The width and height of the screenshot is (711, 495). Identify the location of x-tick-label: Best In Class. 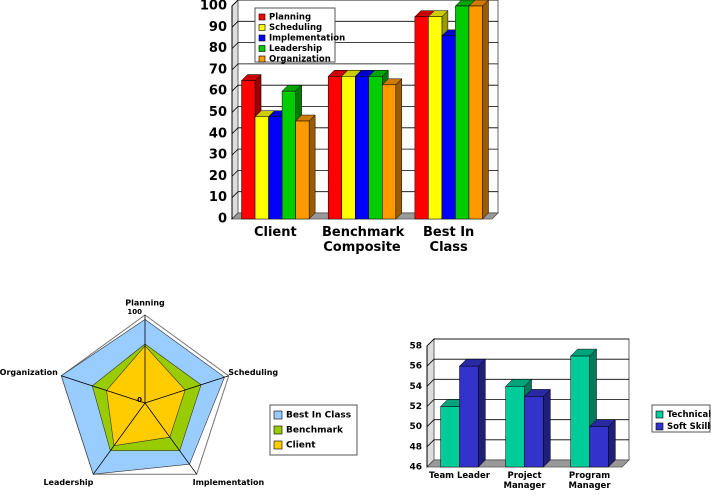
(449, 240).